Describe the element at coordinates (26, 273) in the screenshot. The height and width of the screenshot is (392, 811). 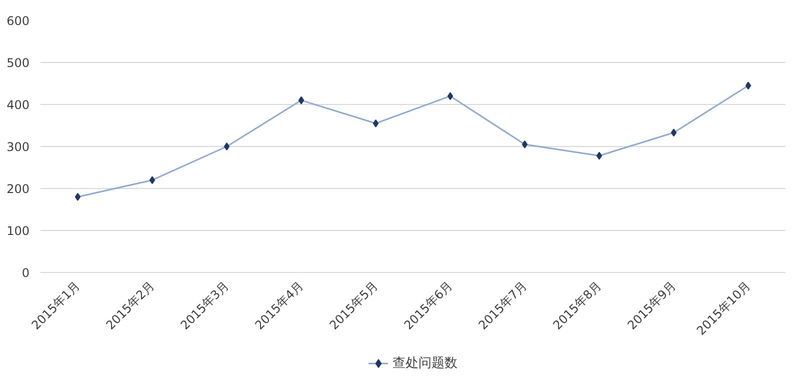
I see `y-tick-label: 0` at that location.